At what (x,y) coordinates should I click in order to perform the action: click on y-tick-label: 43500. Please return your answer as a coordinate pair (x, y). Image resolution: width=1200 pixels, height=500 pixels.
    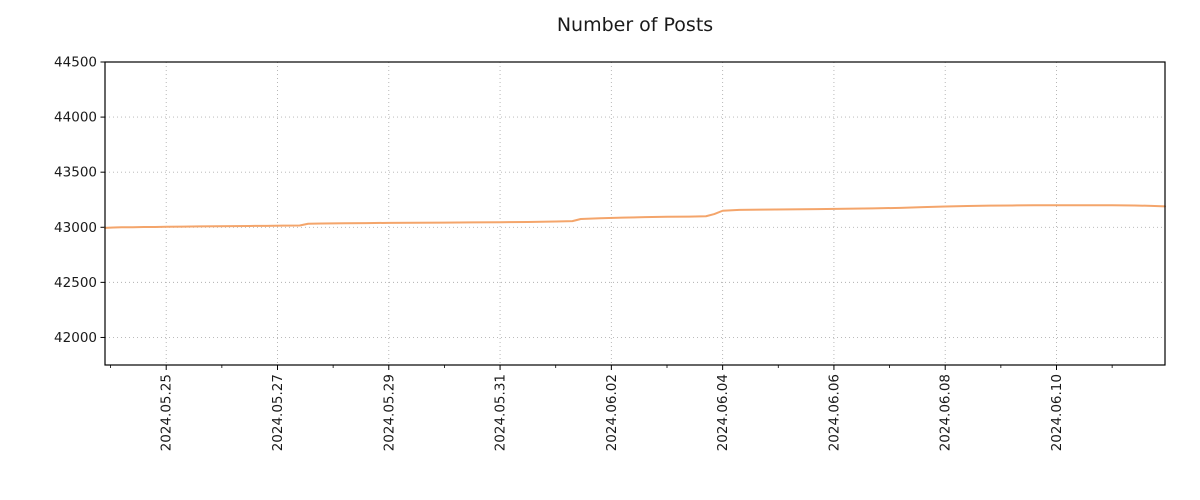
    Looking at the image, I should click on (75, 173).